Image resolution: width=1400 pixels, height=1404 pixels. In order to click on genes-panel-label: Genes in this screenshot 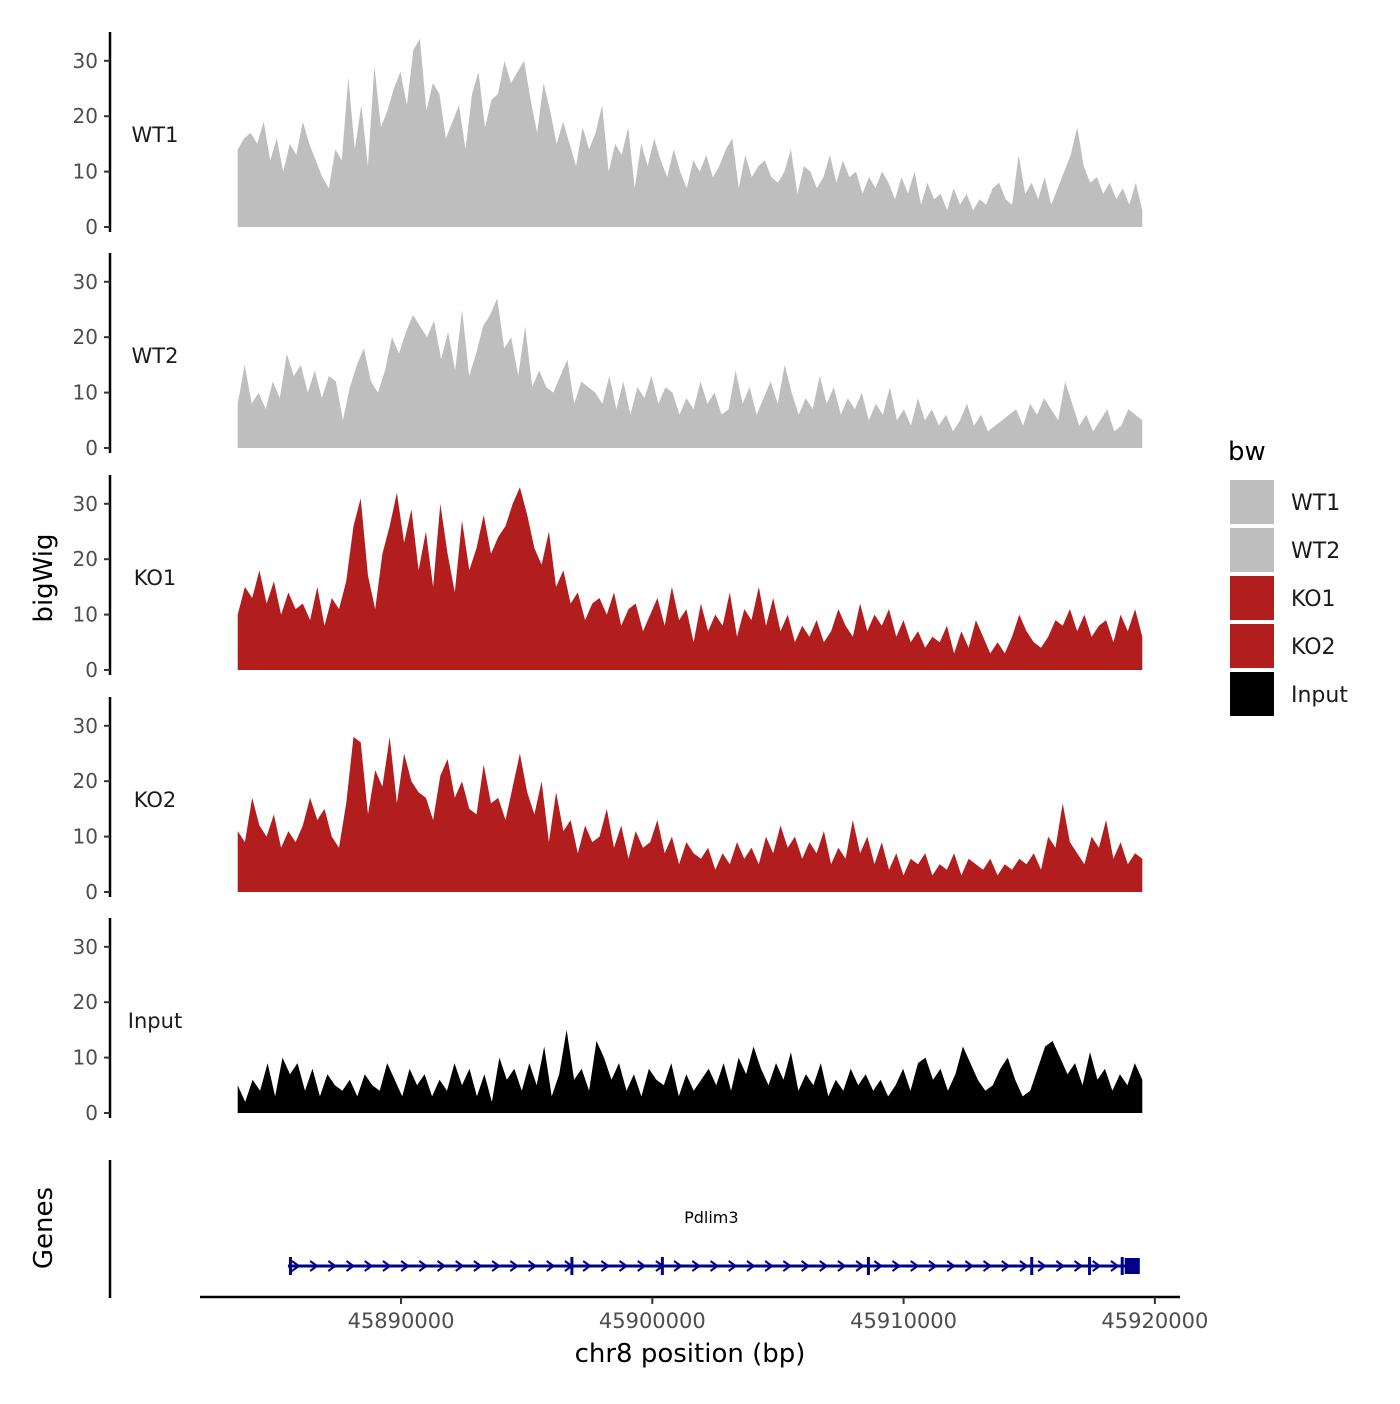, I will do `click(44, 1228)`.